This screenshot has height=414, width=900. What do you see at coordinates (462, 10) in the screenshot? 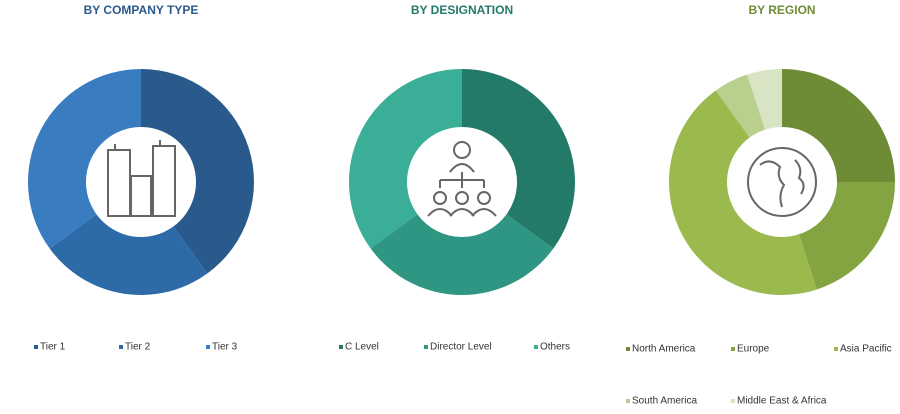
I see `chart-title: BY DESIGNATION` at bounding box center [462, 10].